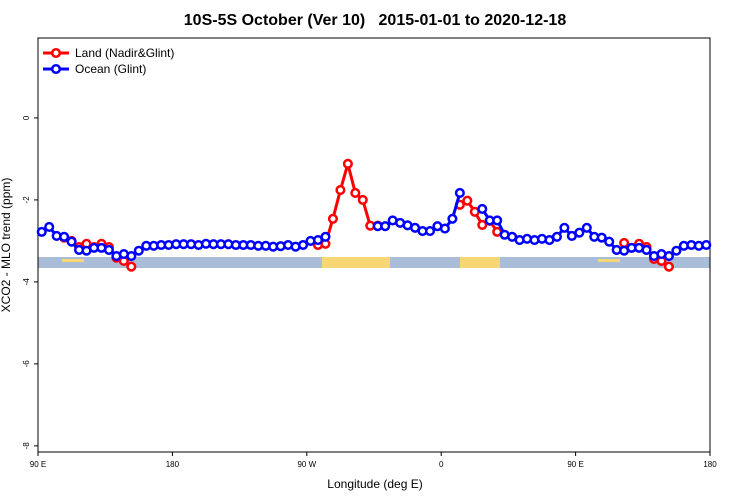 The image size is (750, 500). Describe the element at coordinates (110, 69) in the screenshot. I see `legend-label: Ocean (Glint)` at that location.